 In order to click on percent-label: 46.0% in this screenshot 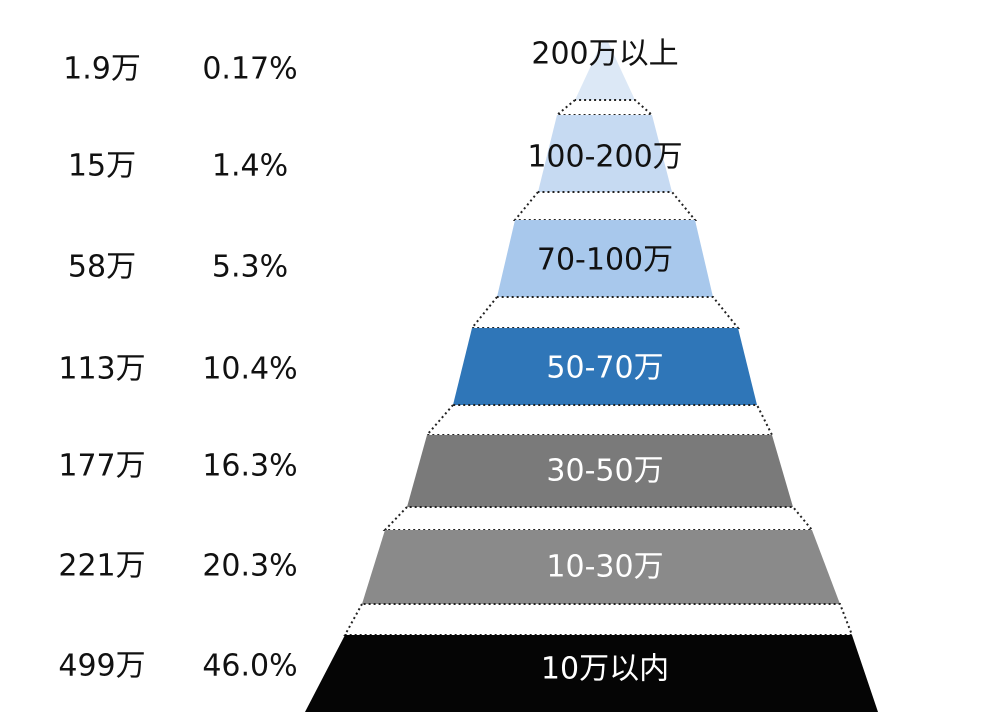, I will do `click(249, 666)`.